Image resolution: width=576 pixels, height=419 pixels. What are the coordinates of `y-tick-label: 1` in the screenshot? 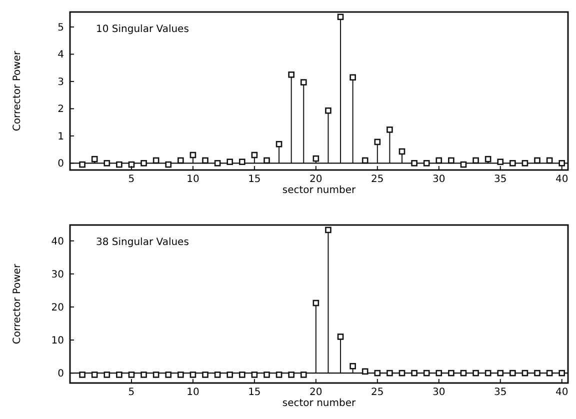 It's located at (61, 136).